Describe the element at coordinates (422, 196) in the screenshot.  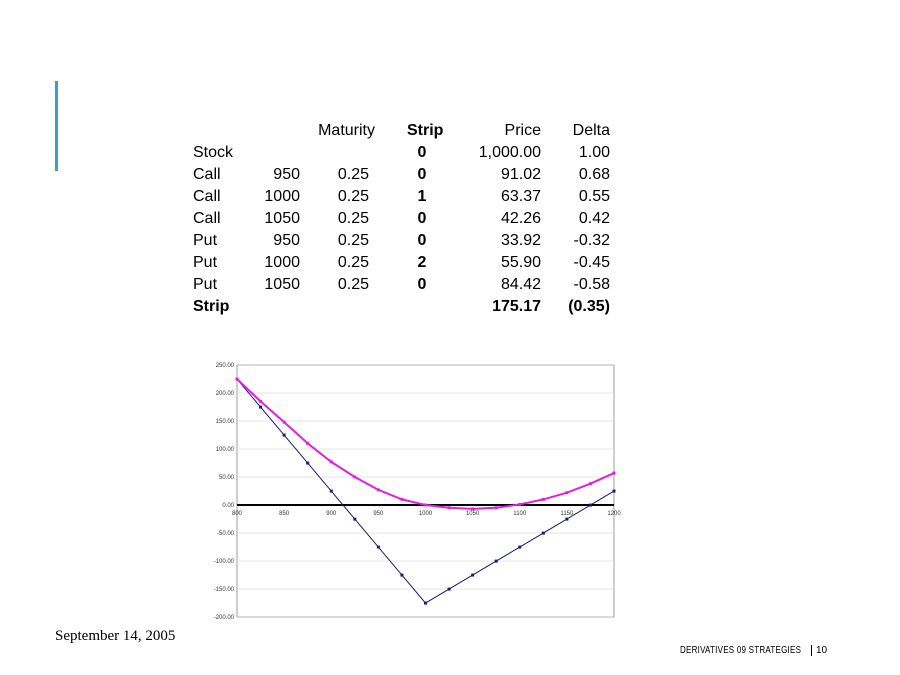
I see `cell-strip: 1` at that location.